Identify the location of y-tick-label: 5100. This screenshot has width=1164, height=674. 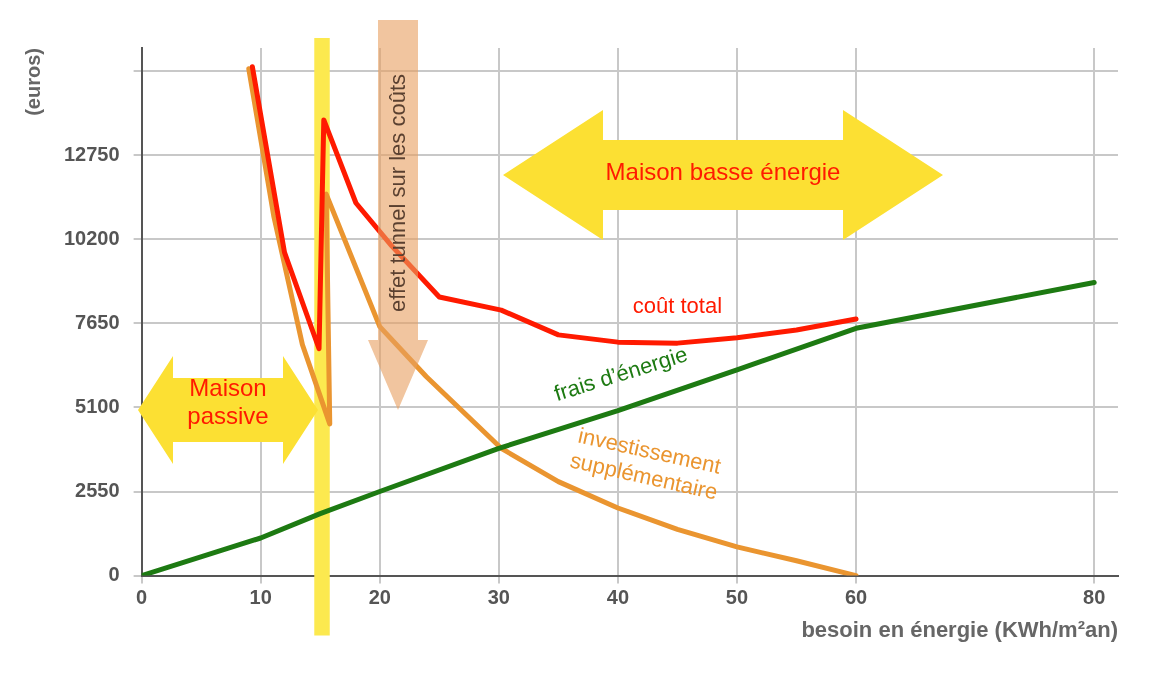
(97, 405).